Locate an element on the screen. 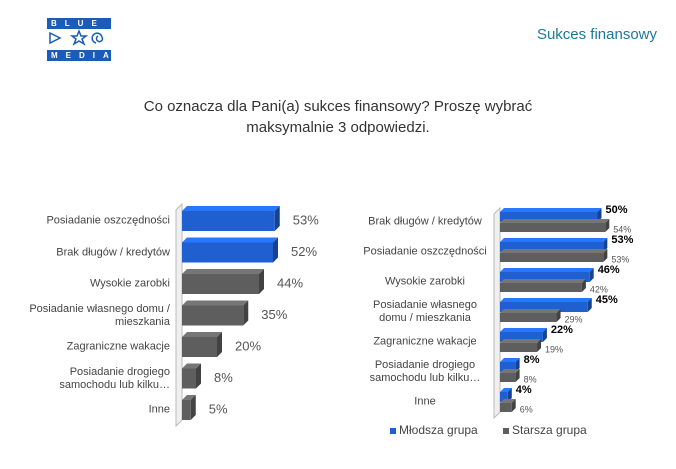 The image size is (676, 469). value-label: 29% is located at coordinates (574, 319).